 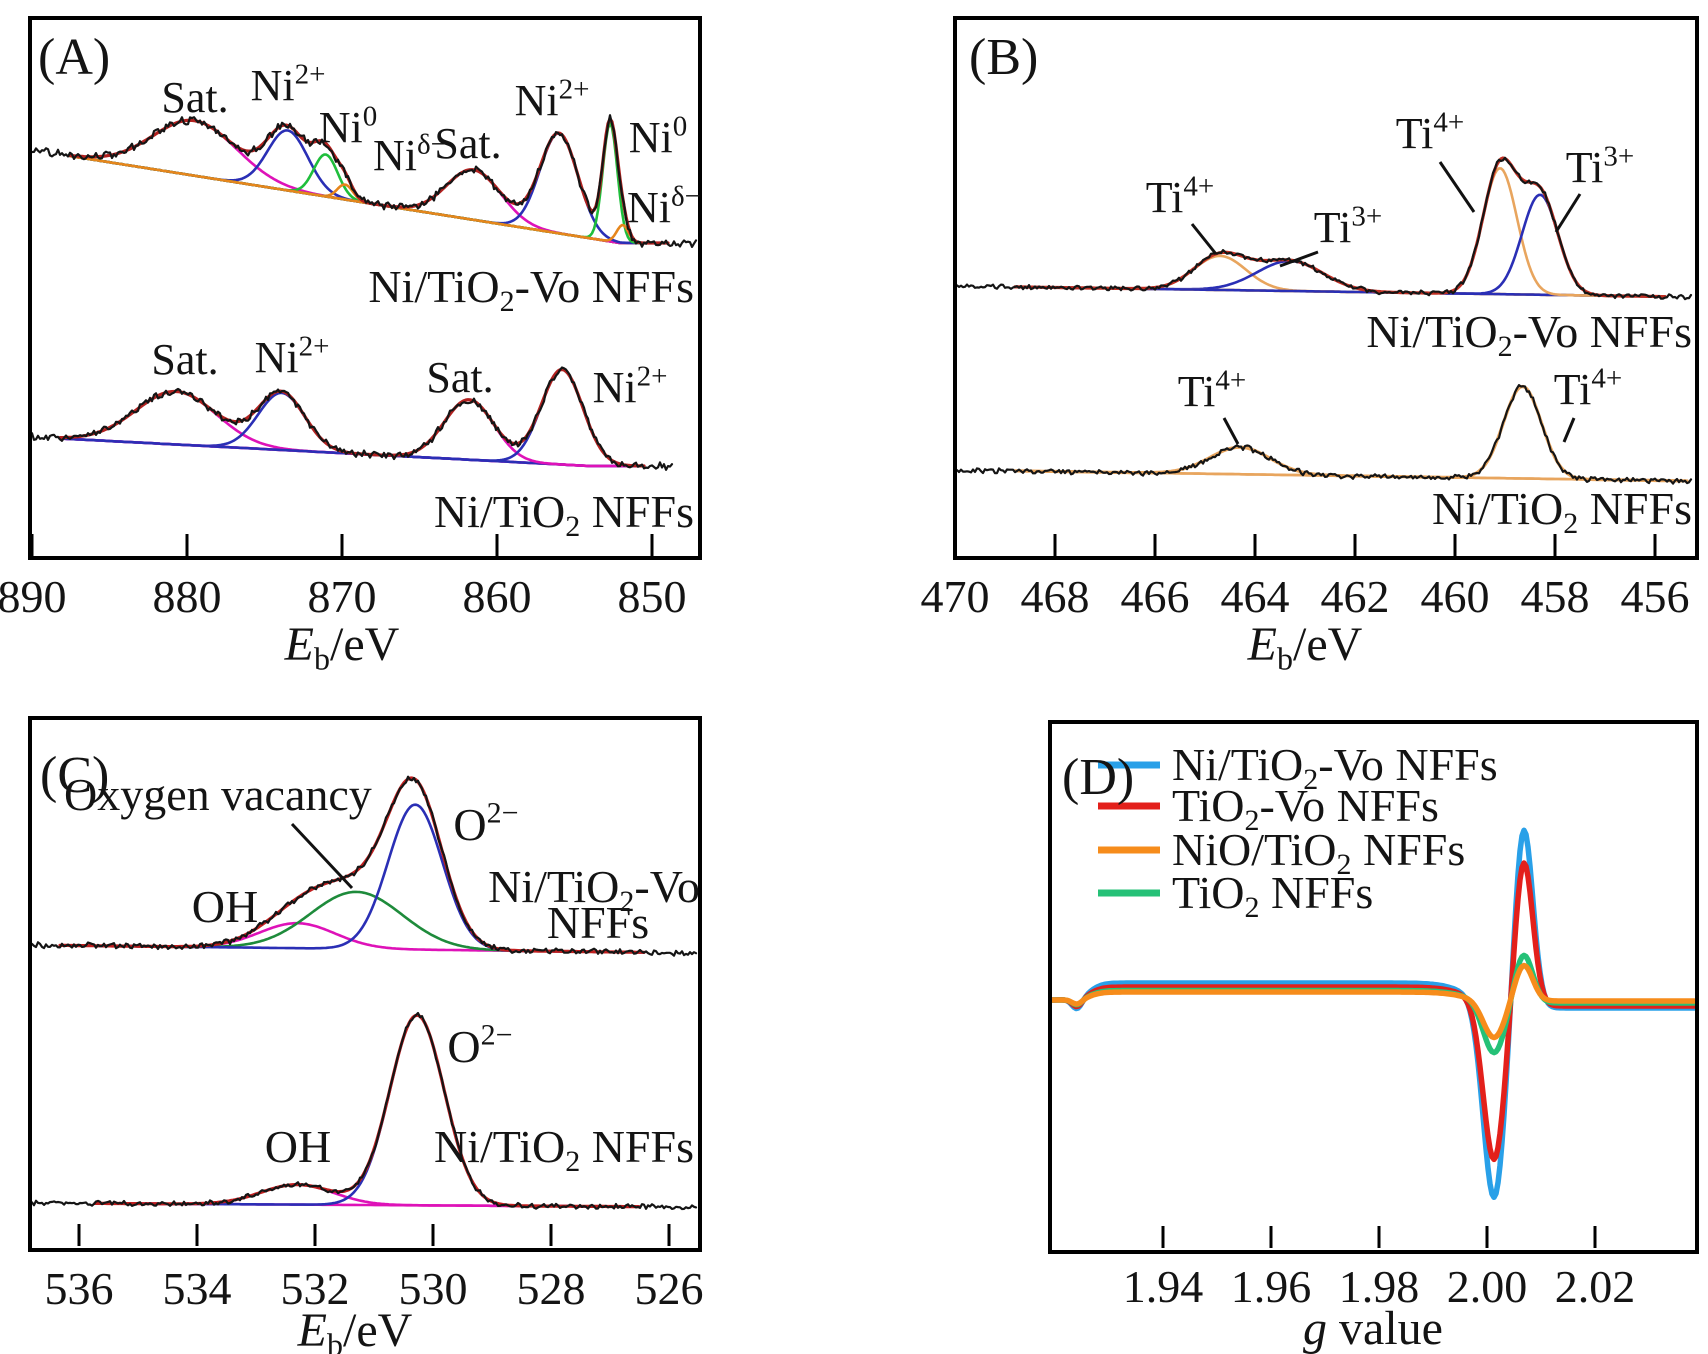 I want to click on tick-label: 880, so click(x=187, y=596).